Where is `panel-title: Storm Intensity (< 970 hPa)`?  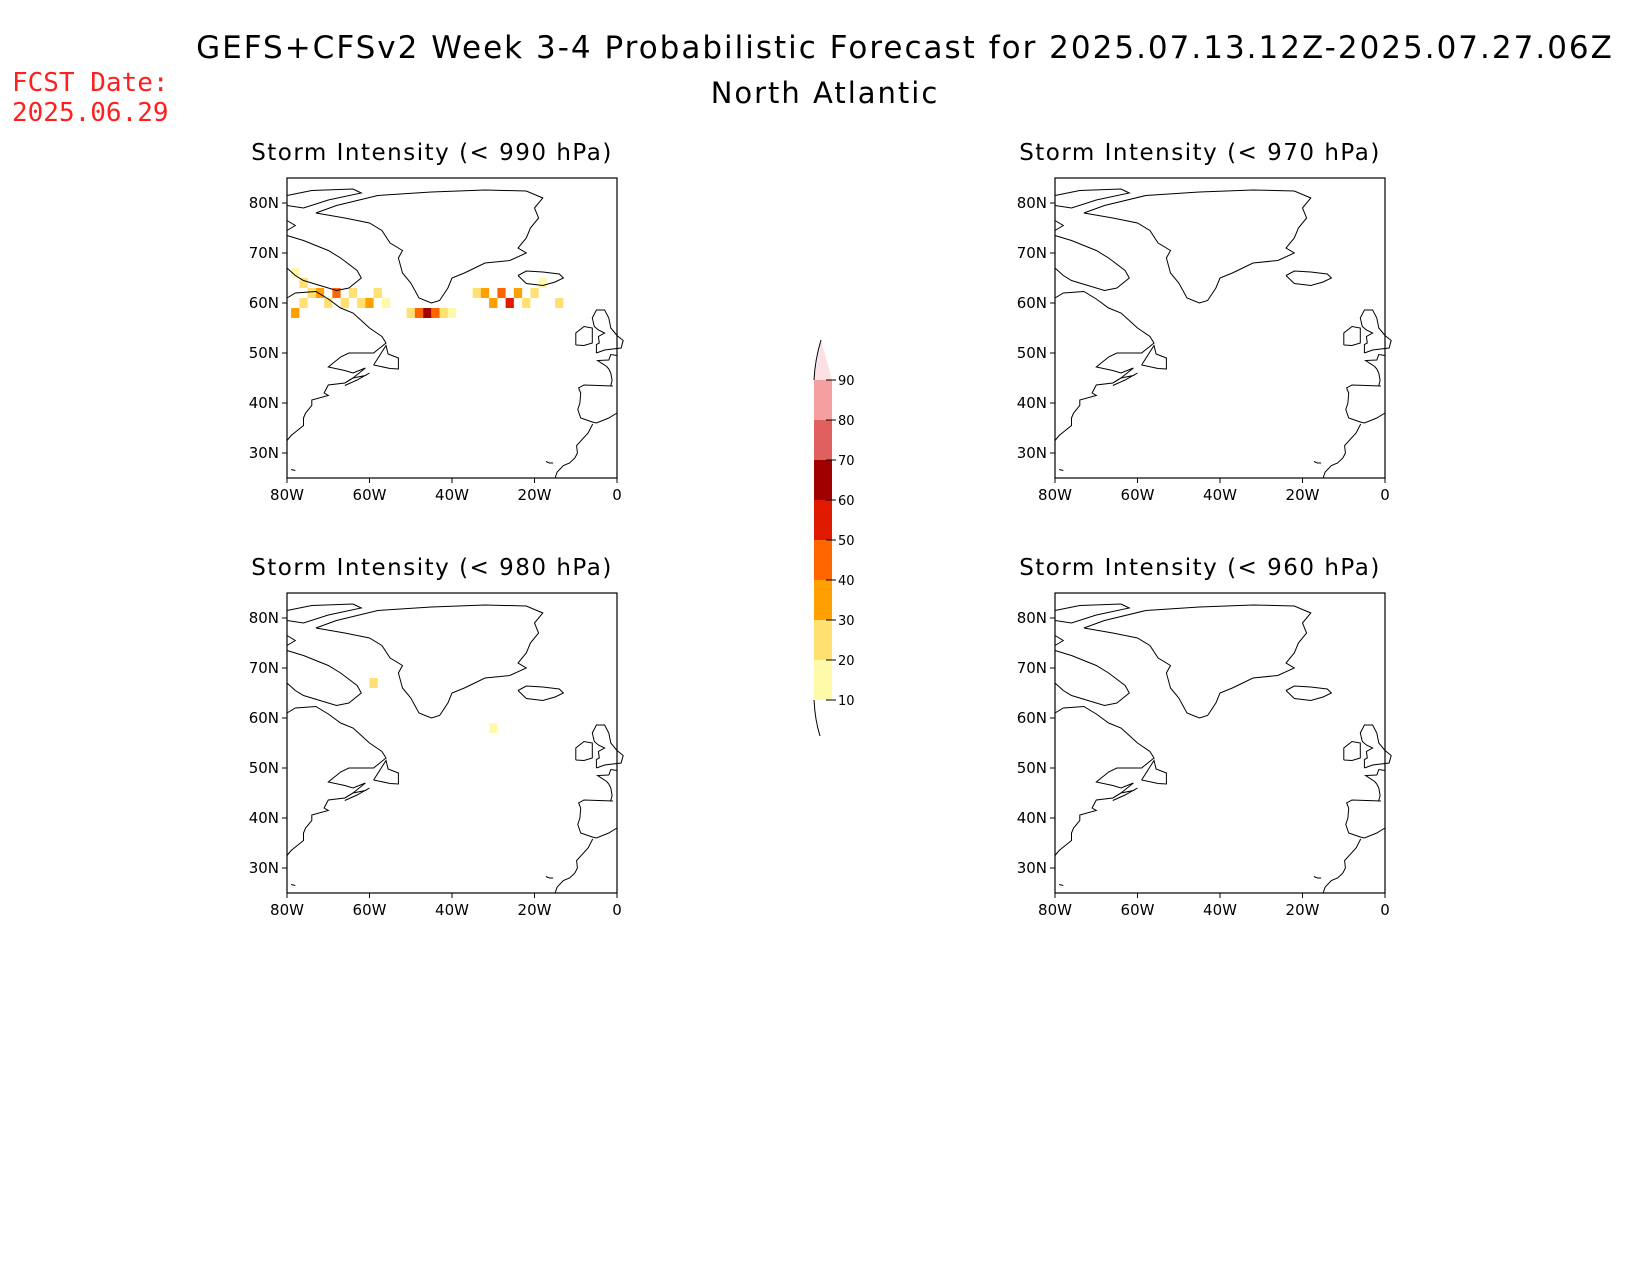
panel-title: Storm Intensity (< 970 hPa) is located at coordinates (1200, 153).